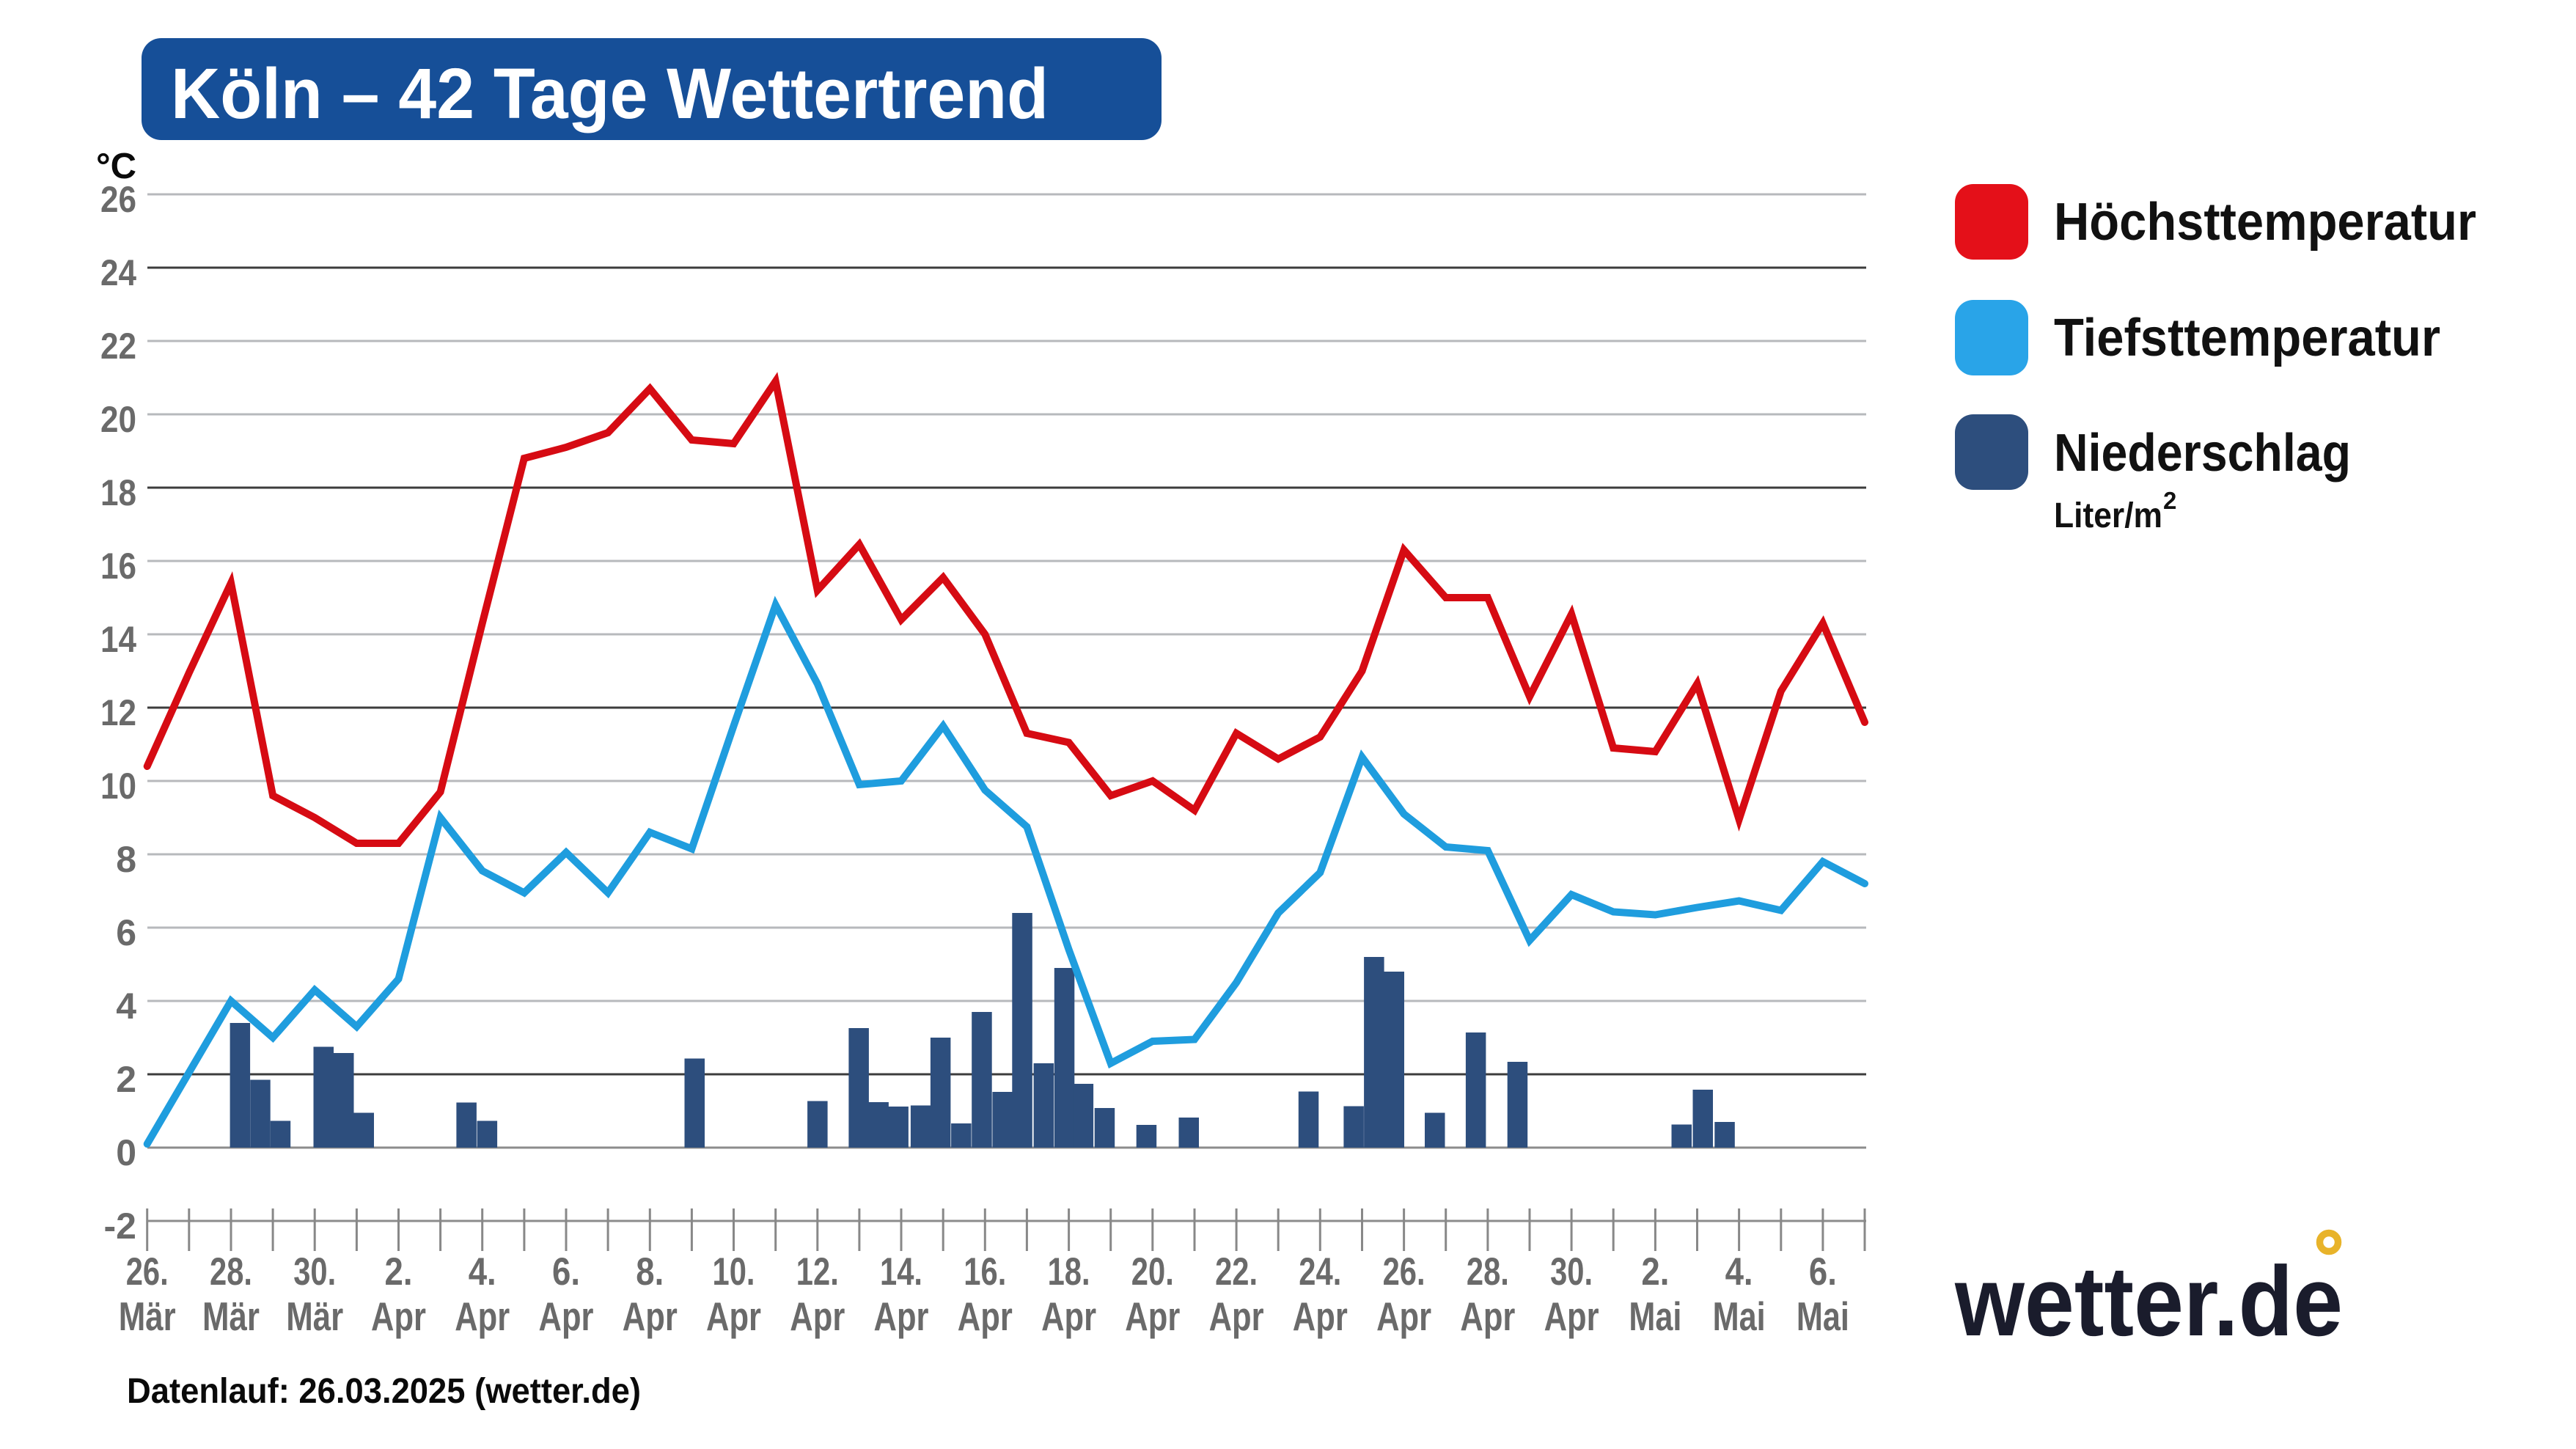  What do you see at coordinates (2265, 222) in the screenshot?
I see `svg-text: Höchsttemperatur` at bounding box center [2265, 222].